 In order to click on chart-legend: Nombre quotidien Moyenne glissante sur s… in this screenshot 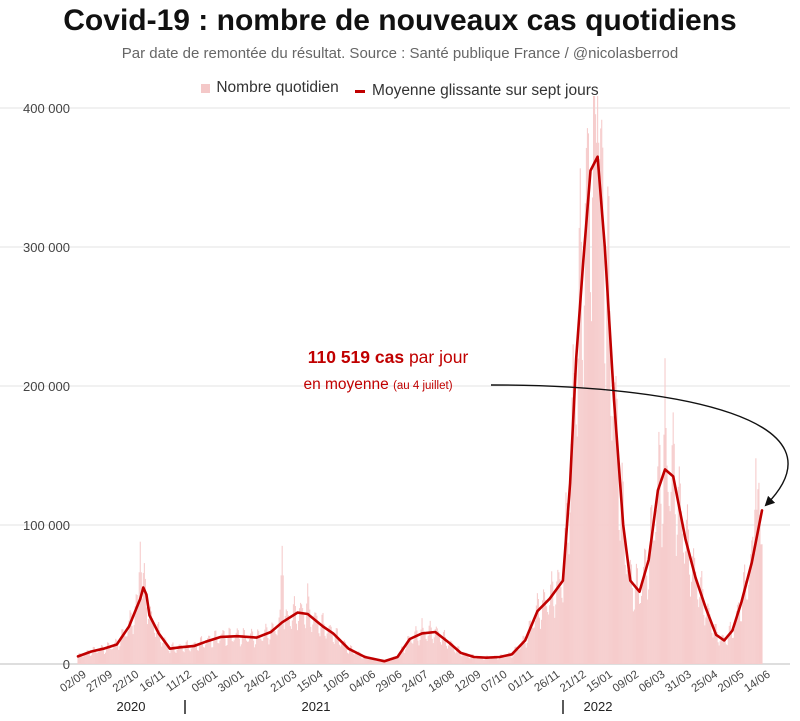, I will do `click(400, 89)`.